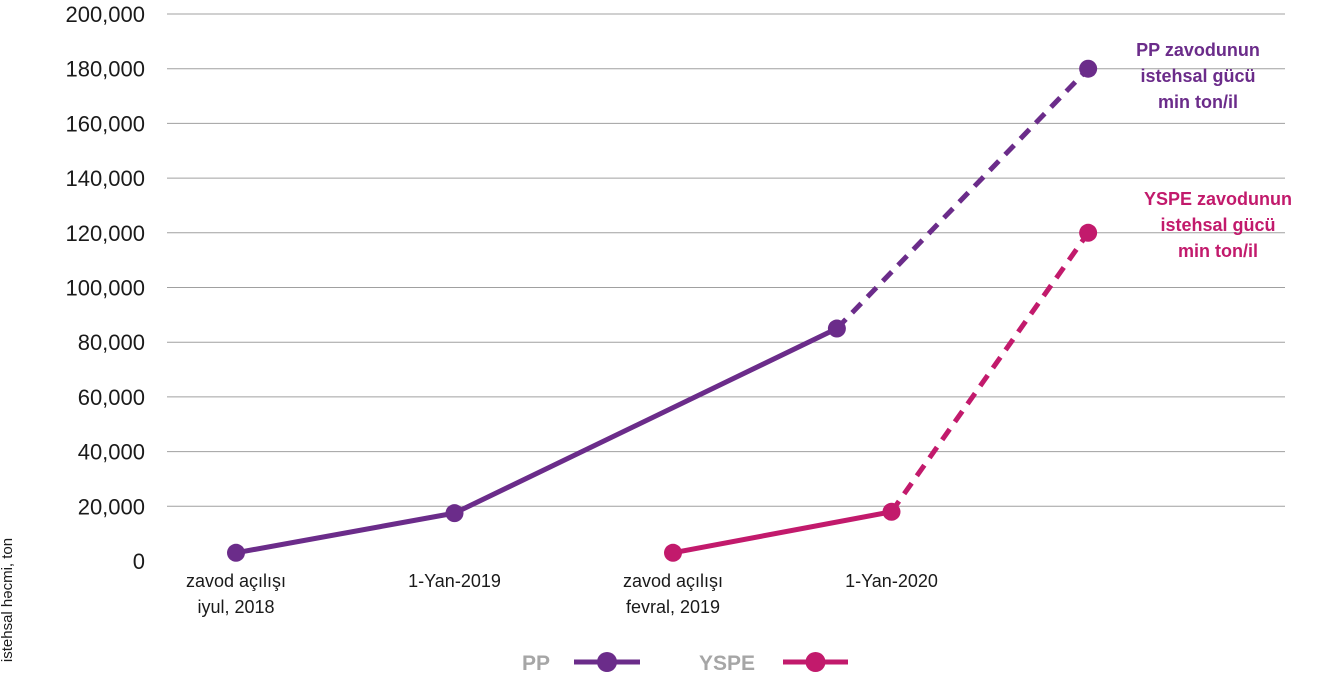 The width and height of the screenshot is (1333, 684). What do you see at coordinates (990, 372) in the screenshot?
I see `series-projection-yspe` at bounding box center [990, 372].